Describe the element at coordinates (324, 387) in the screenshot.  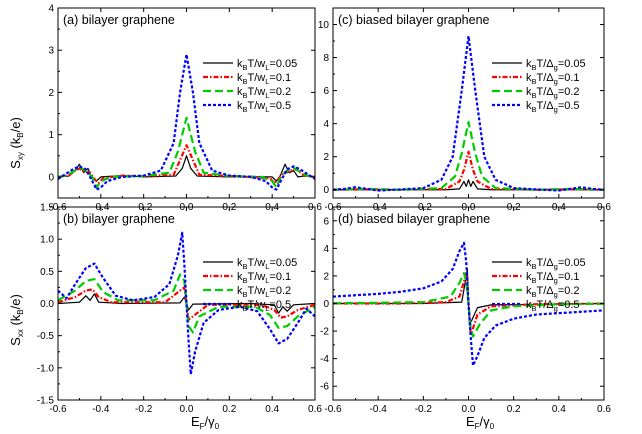
I see `y-tick-label: -6` at that location.